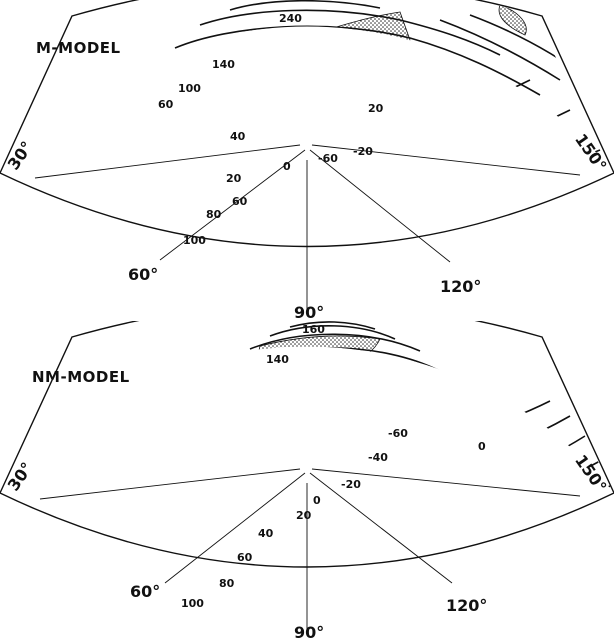 Image resolution: width=614 pixels, height=643 pixels. Describe the element at coordinates (378, 457) in the screenshot. I see `contour-label: -40` at that location.